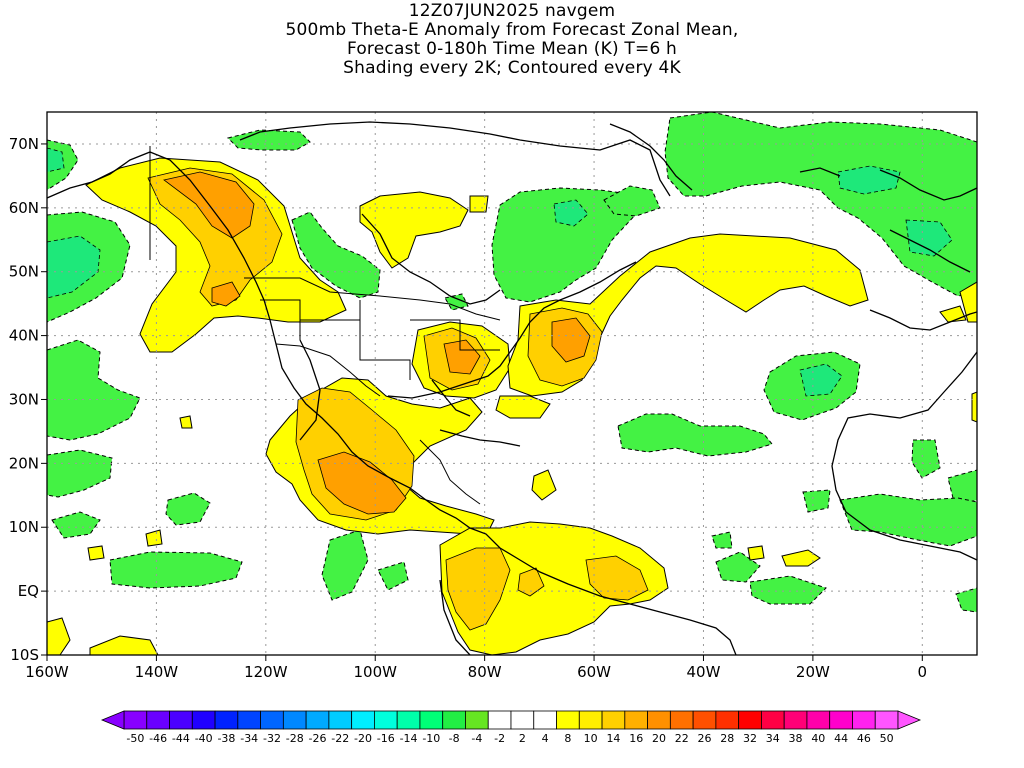 The width and height of the screenshot is (1024, 768). What do you see at coordinates (295, 738) in the screenshot?
I see `colorbar-label: -28` at bounding box center [295, 738].